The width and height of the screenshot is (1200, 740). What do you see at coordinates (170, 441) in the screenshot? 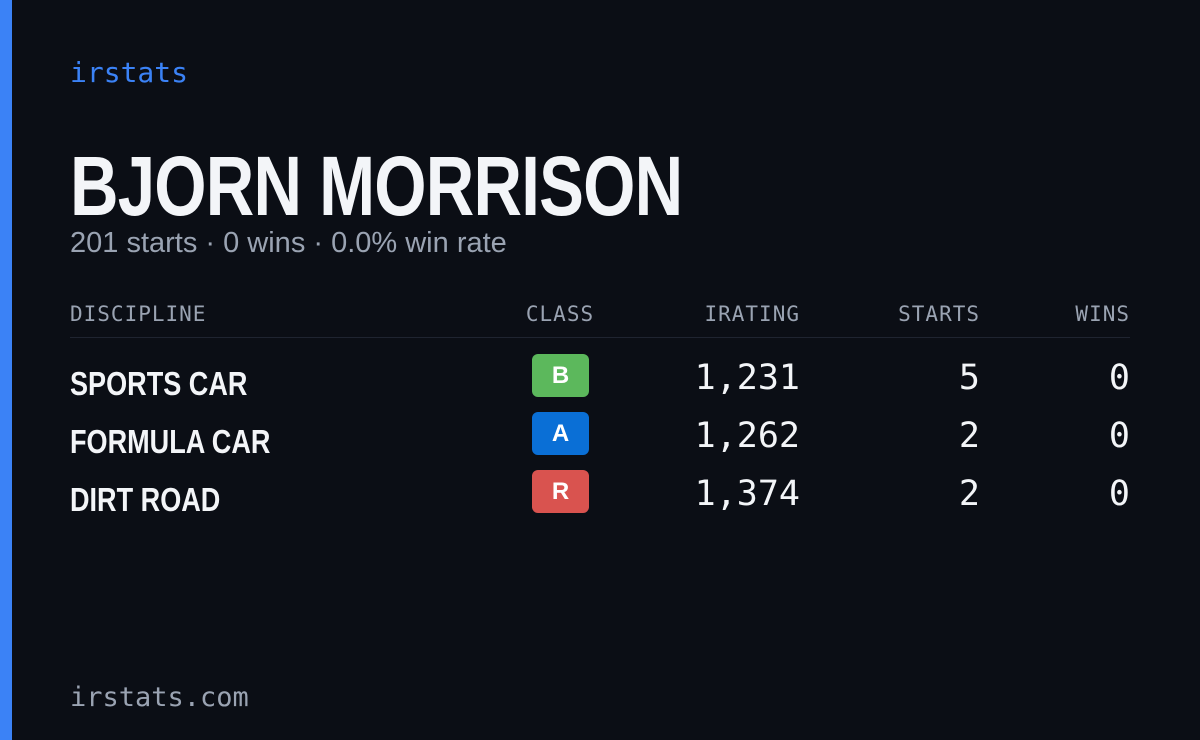
I see `discipline: FORMULA CAR` at bounding box center [170, 441].